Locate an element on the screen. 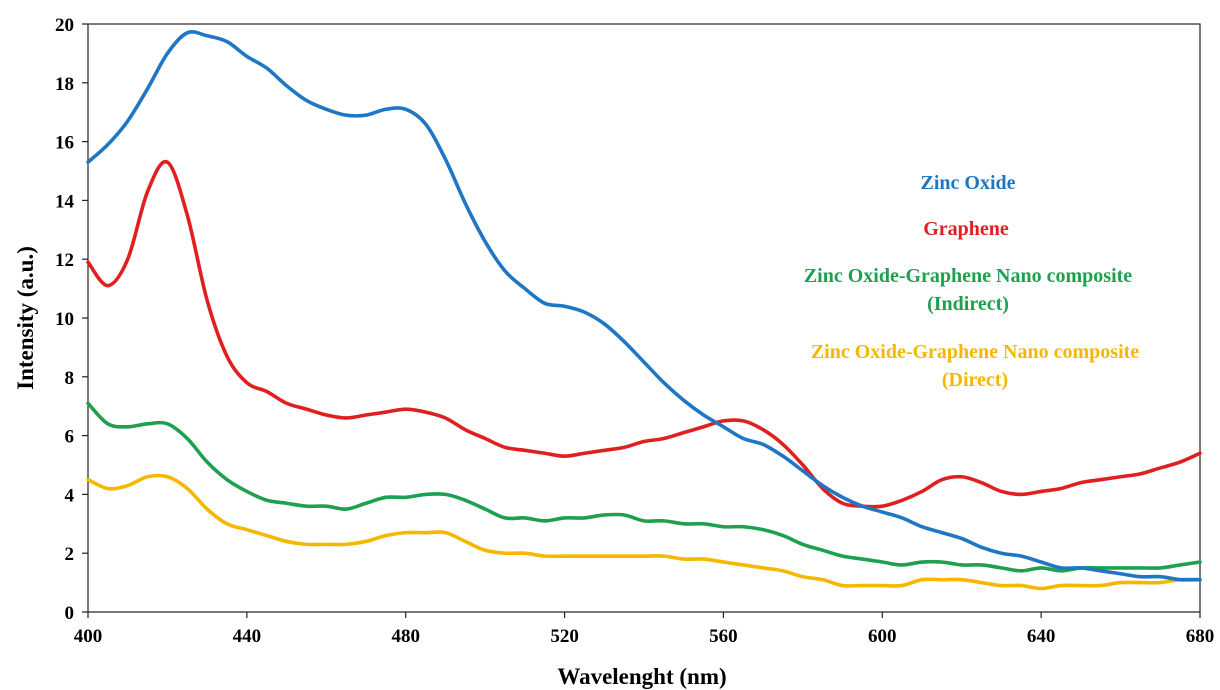 This screenshot has height=690, width=1220. legend-entry-zinc-oxide: Zinc Oxide is located at coordinates (967, 183).